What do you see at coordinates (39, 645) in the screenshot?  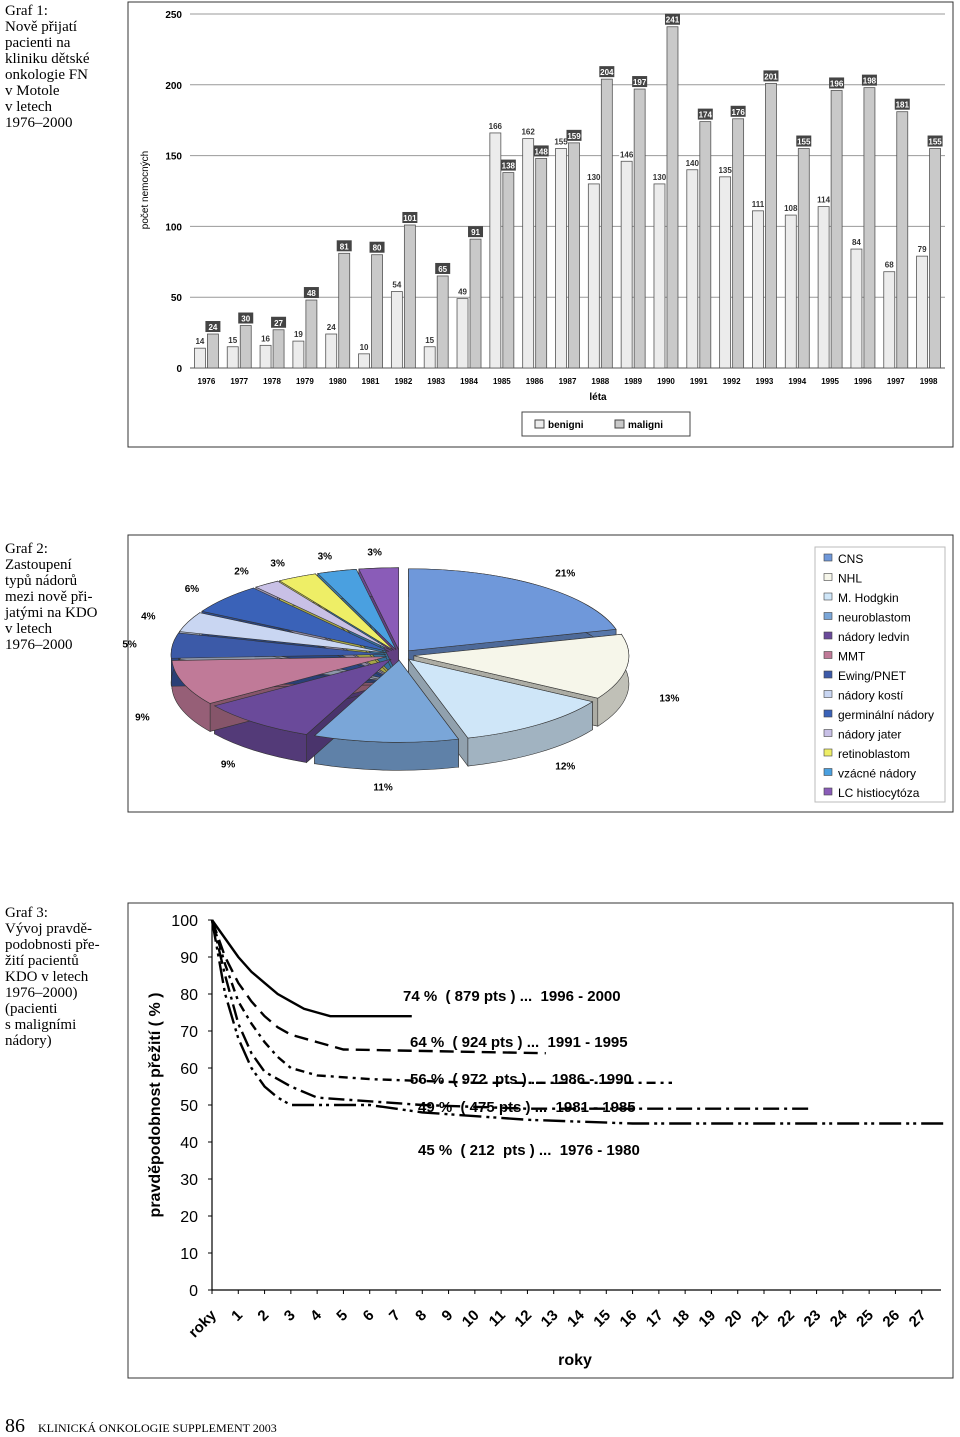 I see `caption-line: 1976–2000` at bounding box center [39, 645].